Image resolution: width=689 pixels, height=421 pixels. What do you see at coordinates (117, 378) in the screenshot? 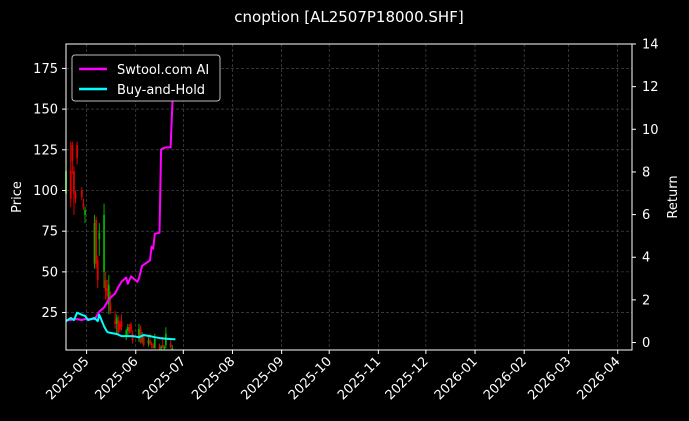
I see `x-tick-label: 2025-06` at bounding box center [117, 378].